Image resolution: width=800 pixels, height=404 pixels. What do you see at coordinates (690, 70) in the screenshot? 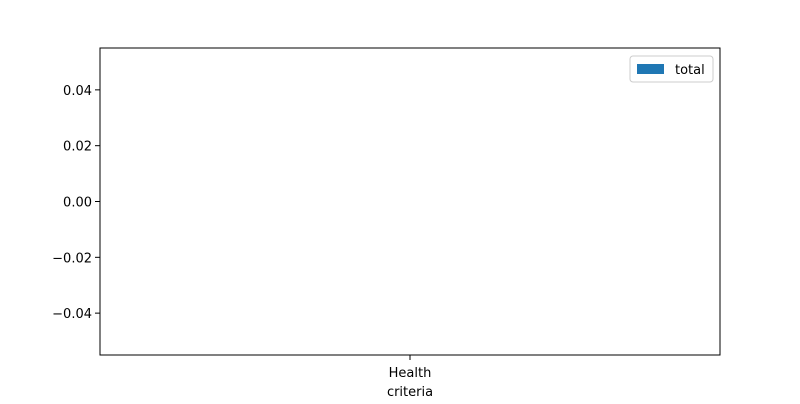
I see `legend-label: total` at bounding box center [690, 70].